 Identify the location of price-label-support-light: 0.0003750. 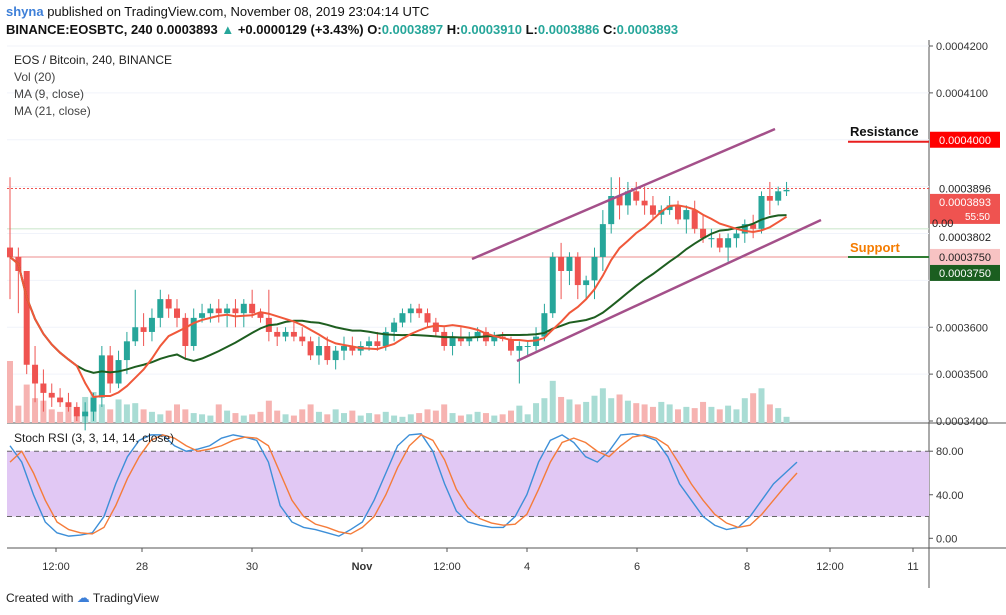
(965, 256).